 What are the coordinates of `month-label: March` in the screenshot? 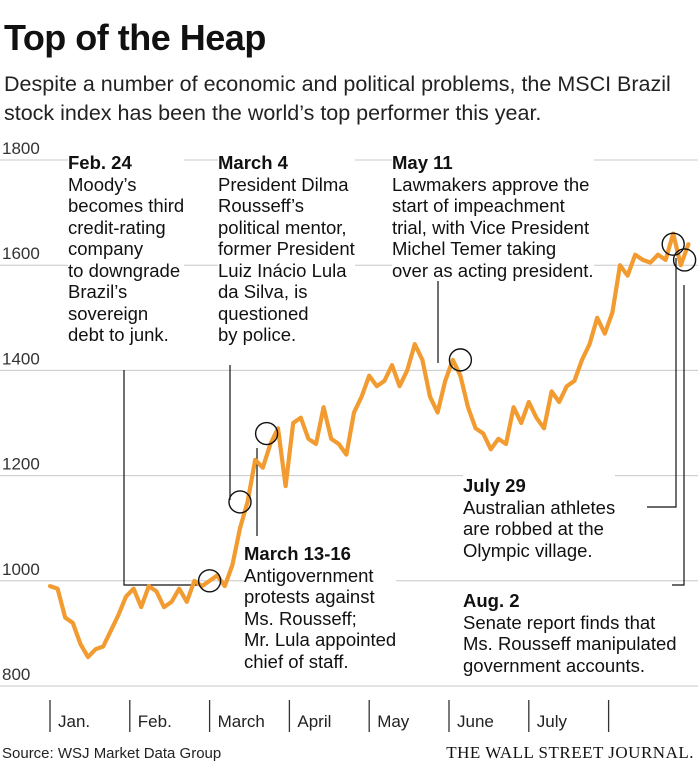 It's located at (241, 721).